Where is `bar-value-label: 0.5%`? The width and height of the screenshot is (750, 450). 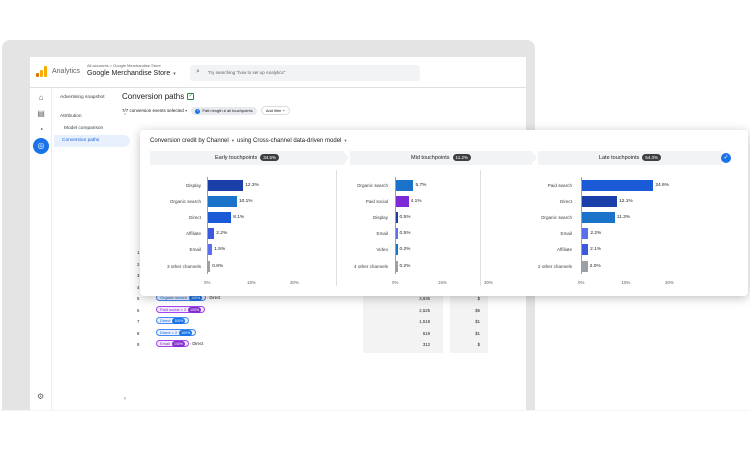 bar-value-label: 0.5% is located at coordinates (405, 217).